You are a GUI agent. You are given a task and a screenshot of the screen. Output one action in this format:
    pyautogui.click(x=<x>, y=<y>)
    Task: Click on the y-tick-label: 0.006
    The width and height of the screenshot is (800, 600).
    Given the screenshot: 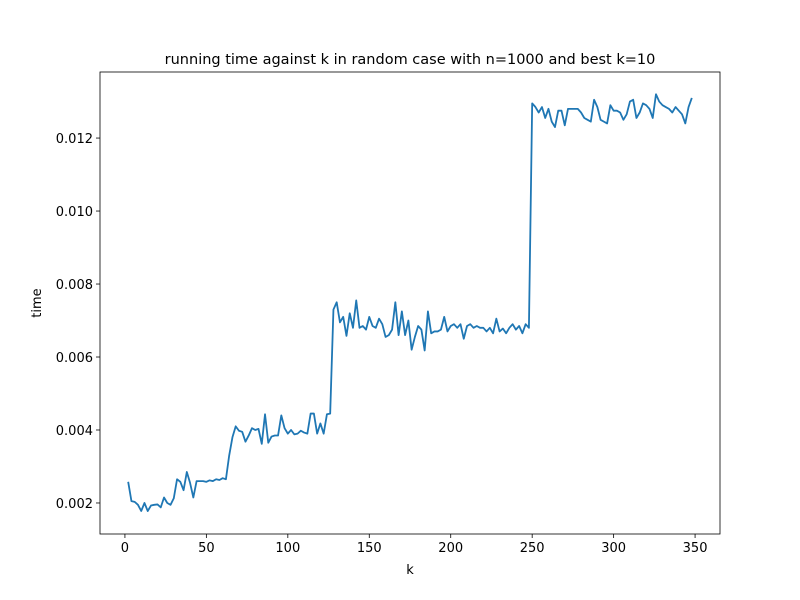 What is the action you would take?
    pyautogui.click(x=74, y=358)
    